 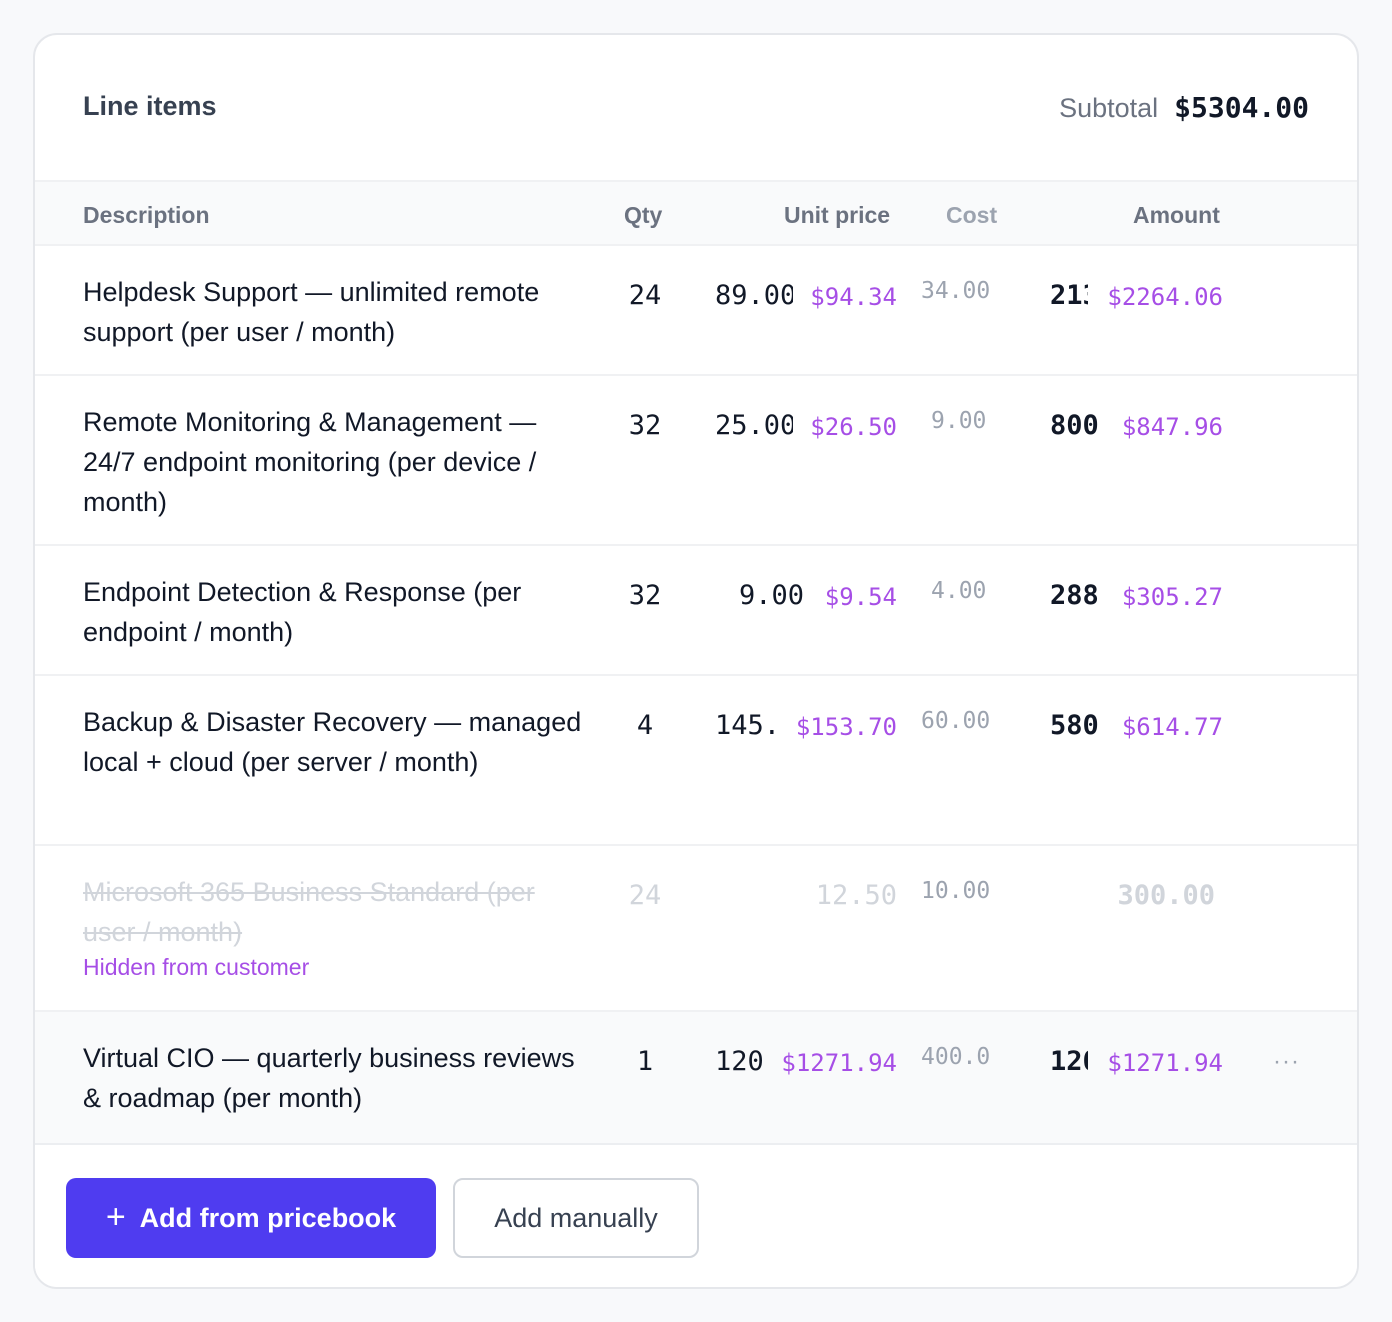 What do you see at coordinates (853, 427) in the screenshot?
I see `row-unit-price-marked: $26.50` at bounding box center [853, 427].